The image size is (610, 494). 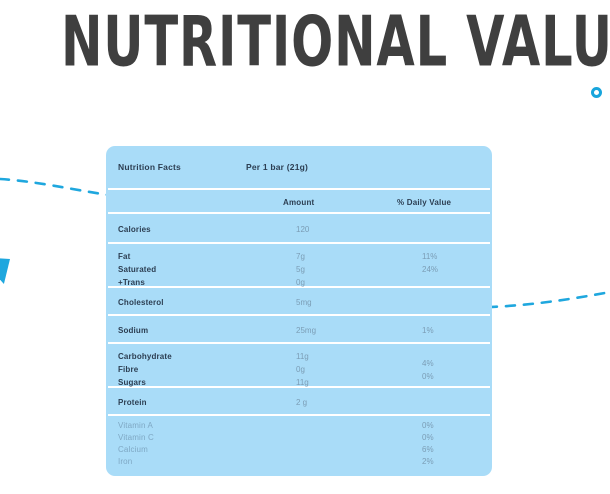 What do you see at coordinates (306, 330) in the screenshot?
I see `nutrient-amount: 25mg` at bounding box center [306, 330].